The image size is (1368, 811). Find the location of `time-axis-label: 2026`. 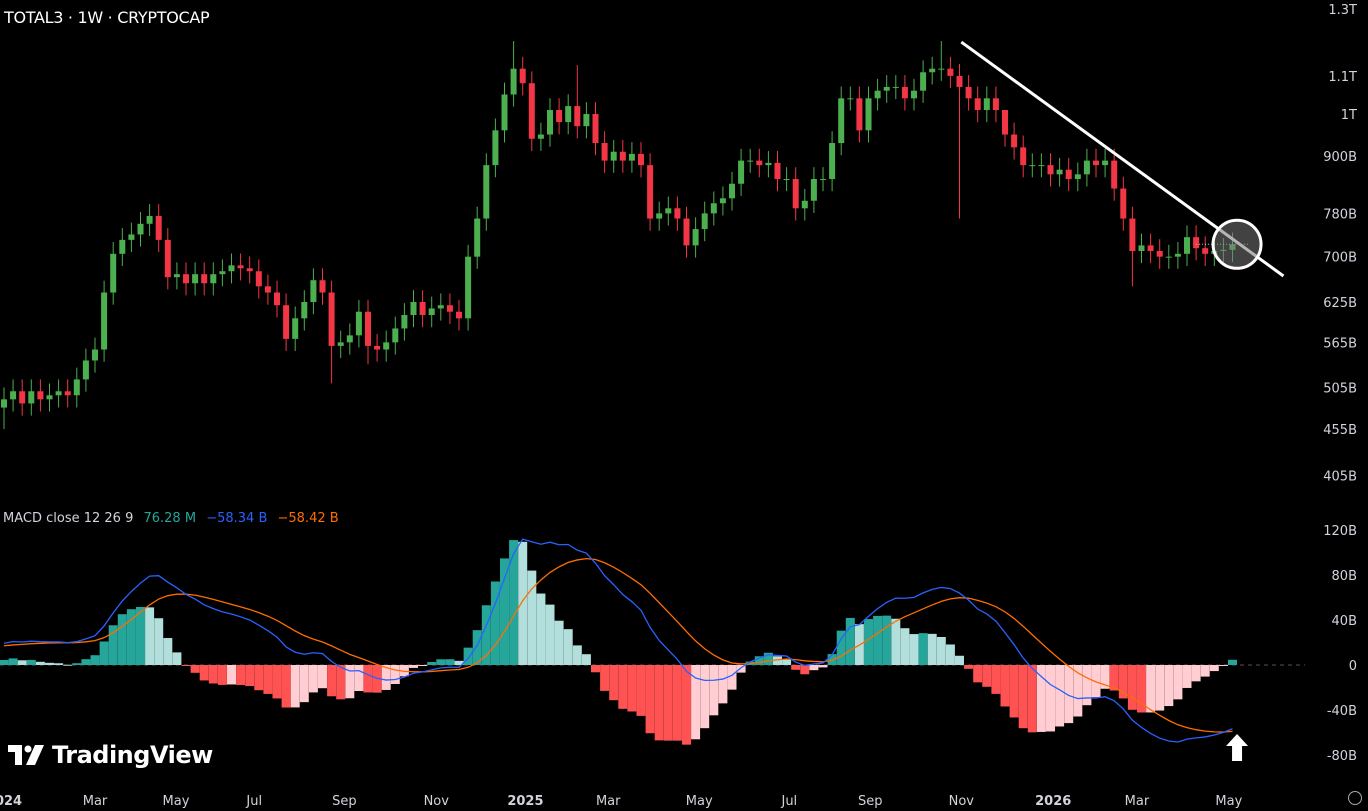

time-axis-label: 2026 is located at coordinates (1053, 801).